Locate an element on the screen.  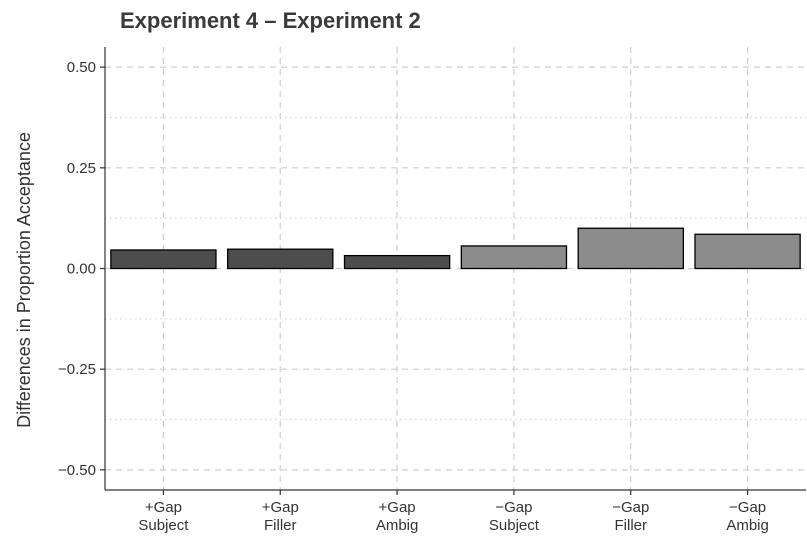
x-tick-label: −Gap Filler is located at coordinates (630, 516).